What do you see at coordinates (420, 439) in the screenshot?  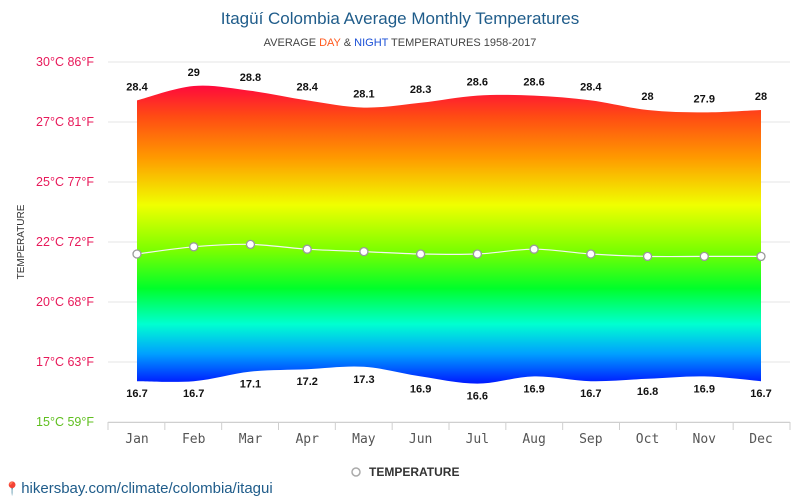 I see `x-tick-label: Jun` at bounding box center [420, 439].